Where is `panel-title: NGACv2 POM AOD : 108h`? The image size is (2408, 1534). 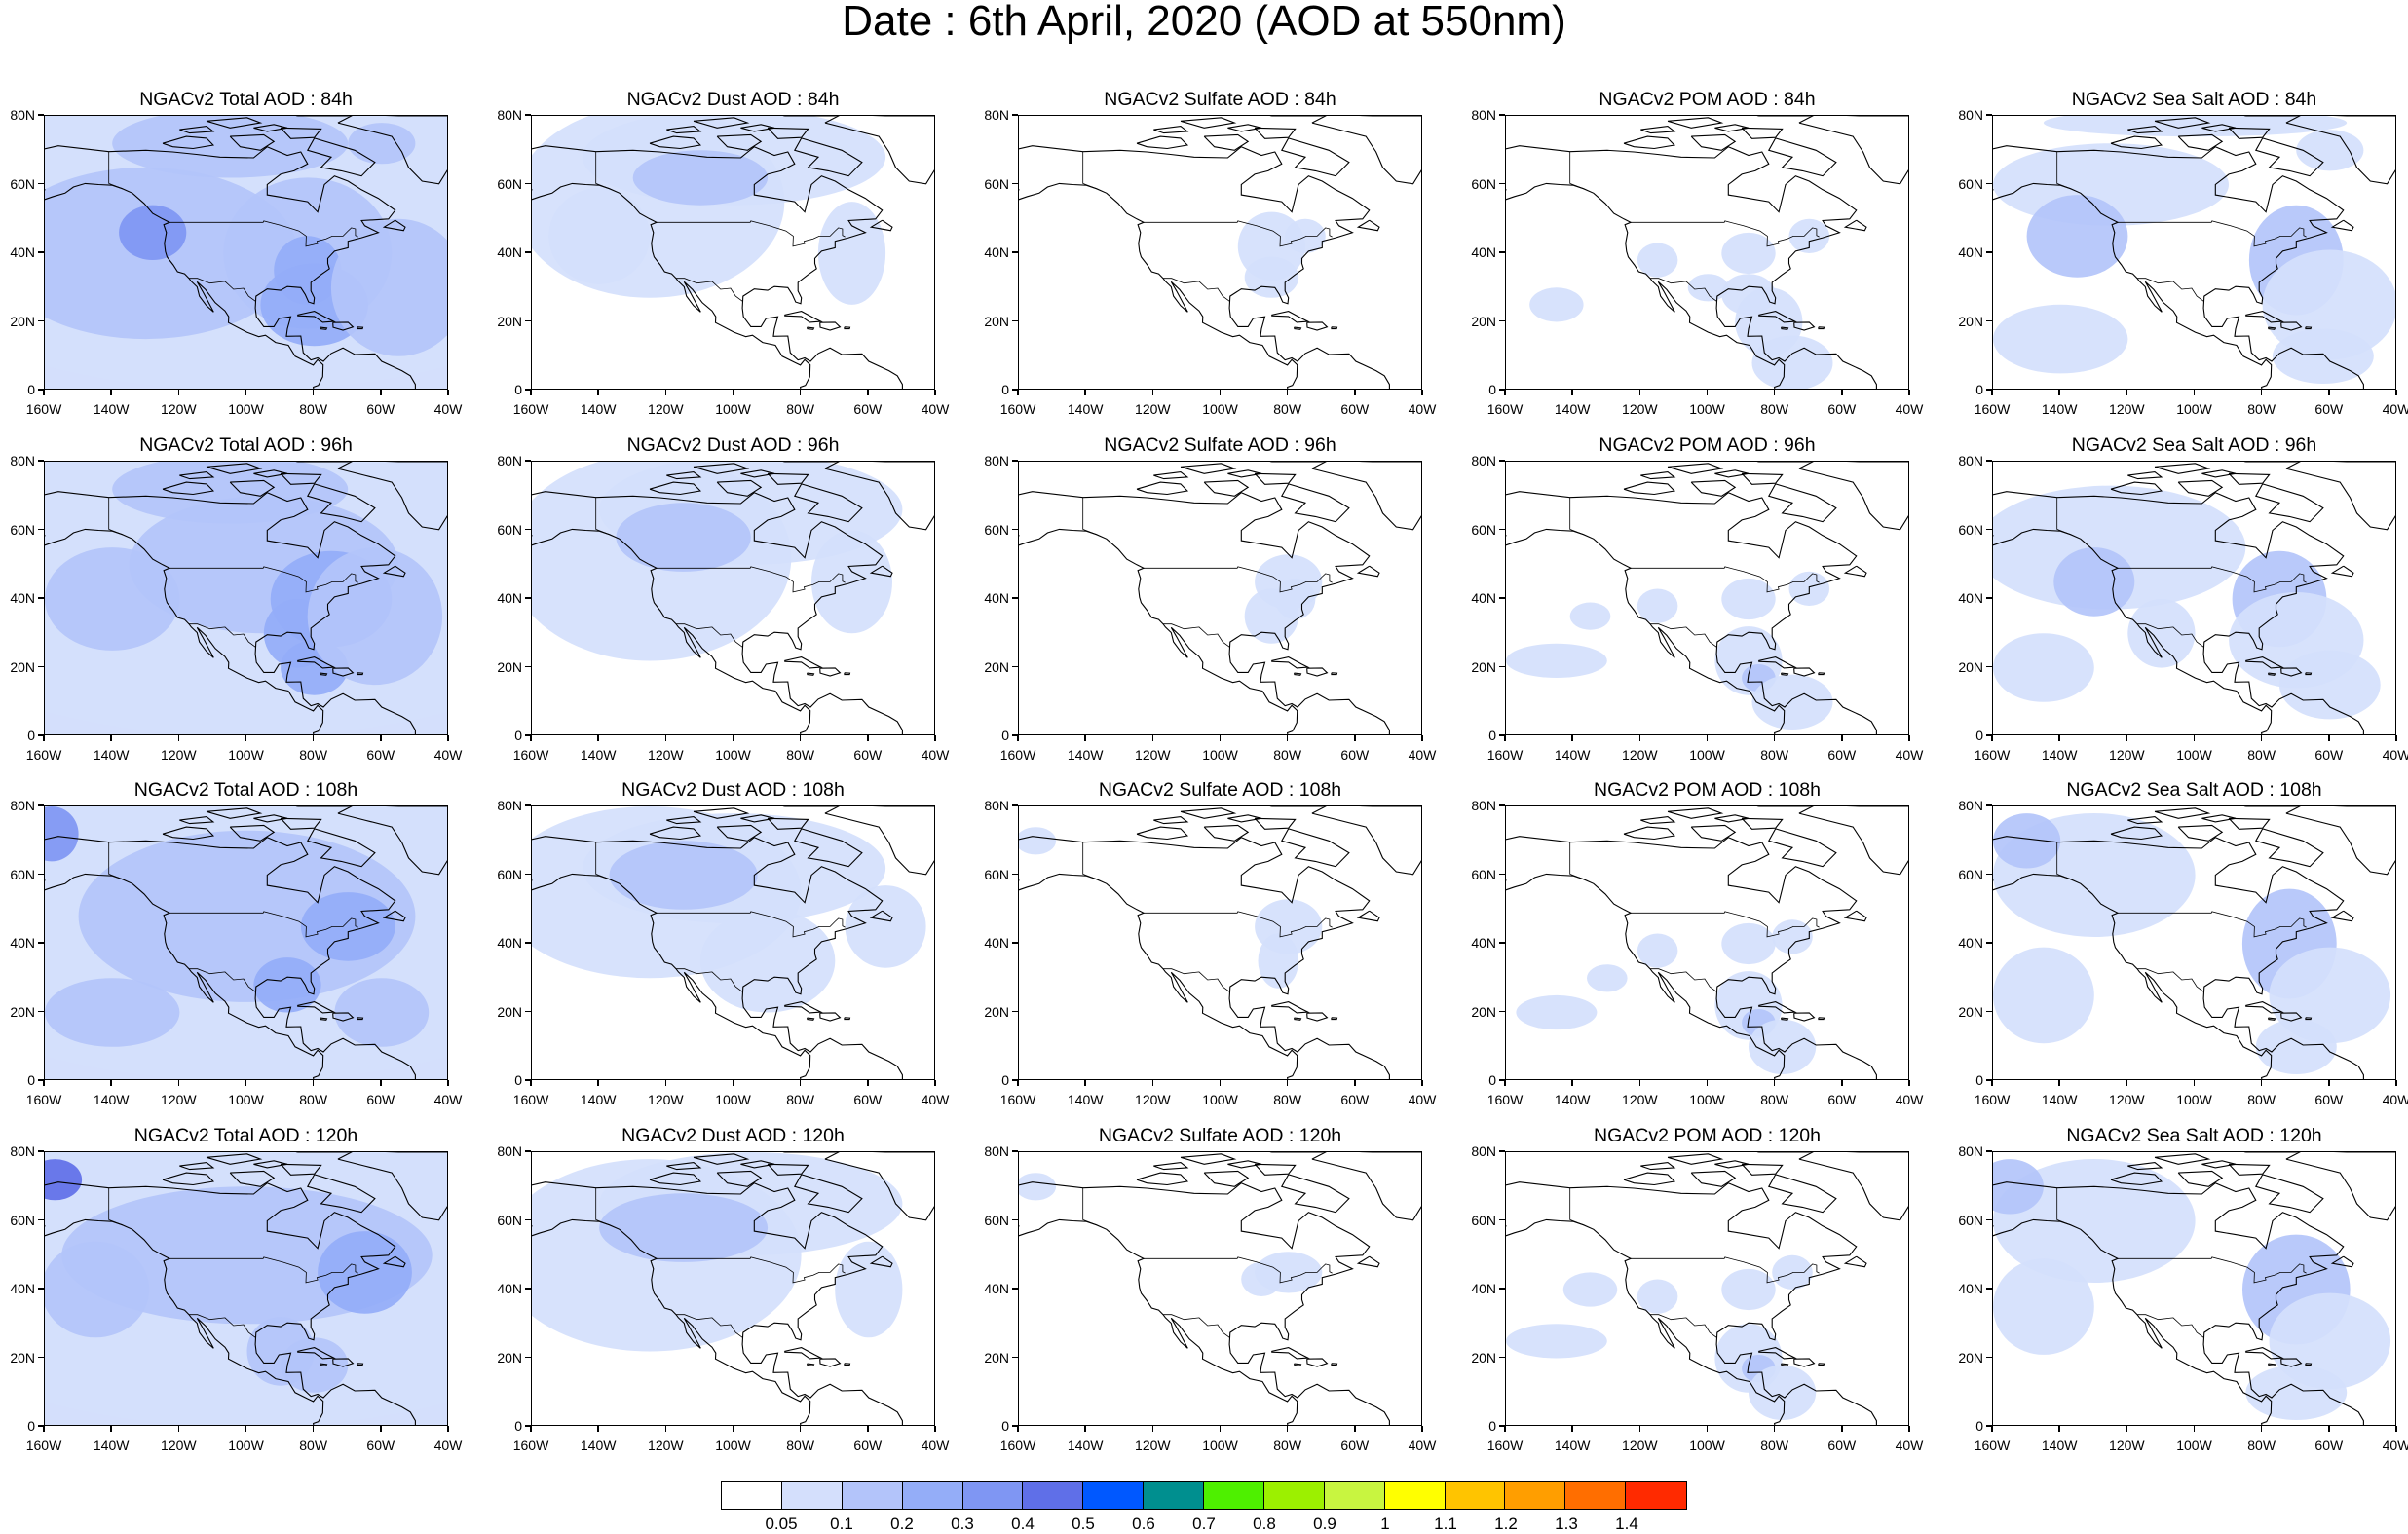
panel-title: NGACv2 POM AOD : 108h is located at coordinates (1707, 790).